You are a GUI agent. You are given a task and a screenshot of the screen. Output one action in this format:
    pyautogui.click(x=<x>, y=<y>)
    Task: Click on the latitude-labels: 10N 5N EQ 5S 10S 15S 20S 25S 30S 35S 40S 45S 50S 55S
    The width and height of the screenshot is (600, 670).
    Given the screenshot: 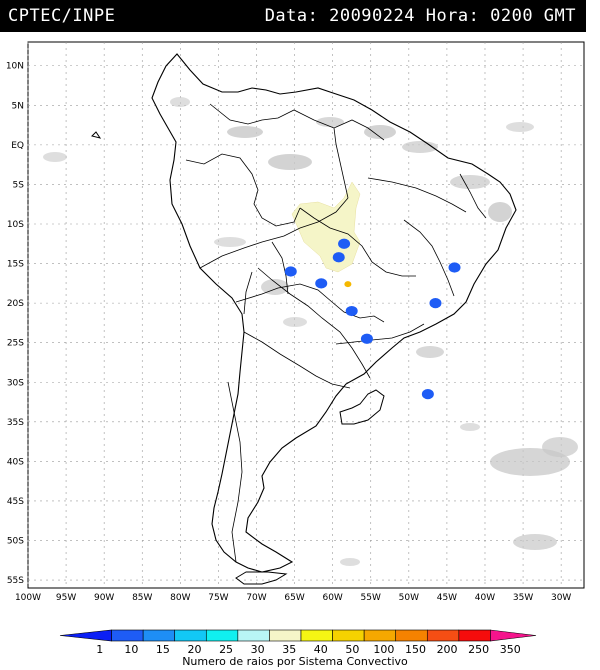 What is the action you would take?
    pyautogui.click(x=15, y=324)
    